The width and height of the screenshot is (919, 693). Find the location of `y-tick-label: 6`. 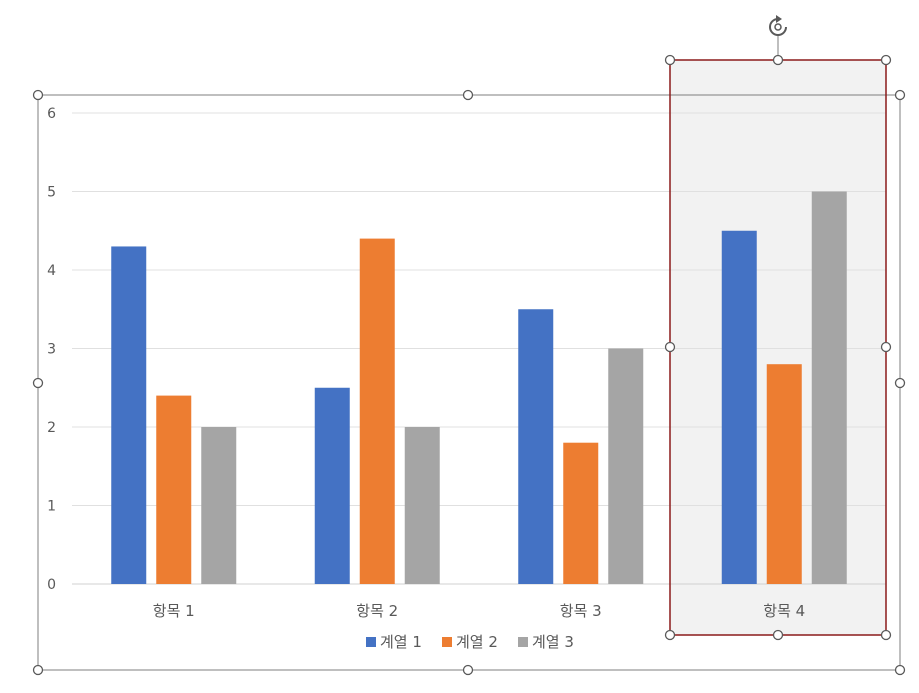

y-tick-label: 6 is located at coordinates (51, 114).